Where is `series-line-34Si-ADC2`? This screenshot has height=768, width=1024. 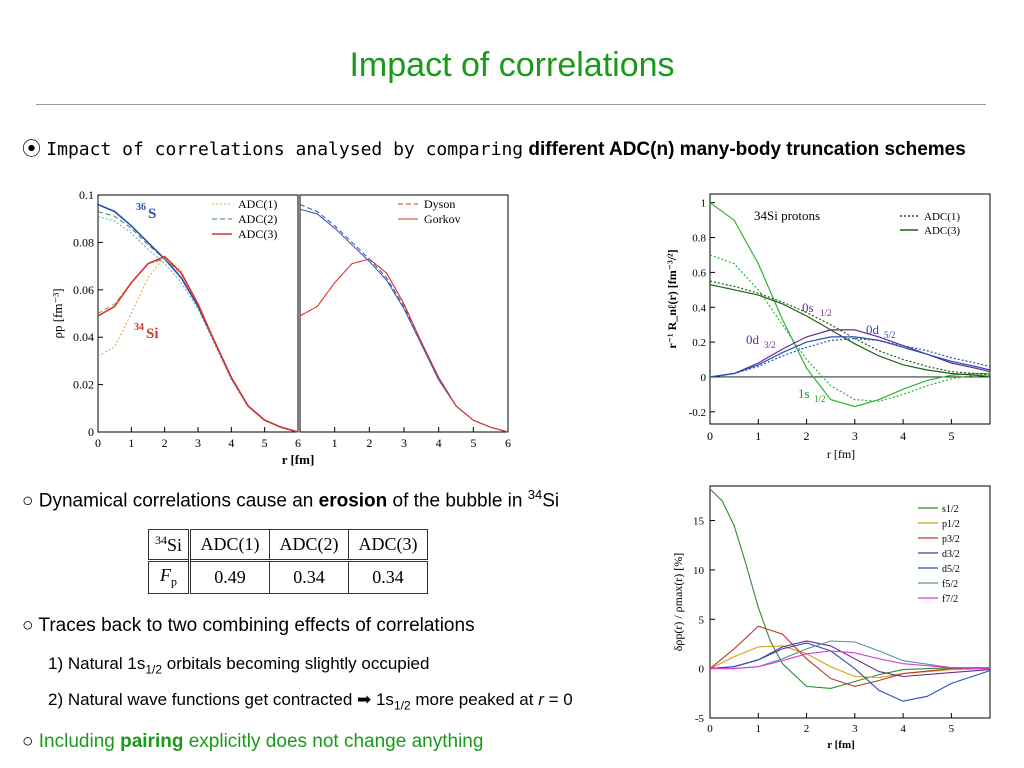 series-line-34Si-ADC2 is located at coordinates (198, 345).